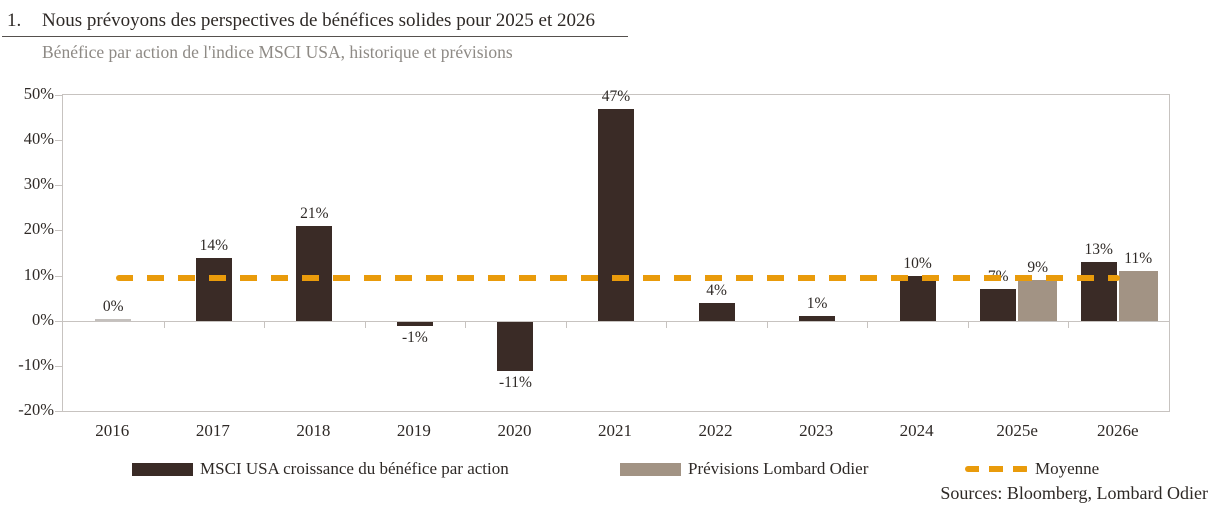 Image resolution: width=1214 pixels, height=515 pixels. What do you see at coordinates (615, 430) in the screenshot?
I see `x-axis-label: 2021` at bounding box center [615, 430].